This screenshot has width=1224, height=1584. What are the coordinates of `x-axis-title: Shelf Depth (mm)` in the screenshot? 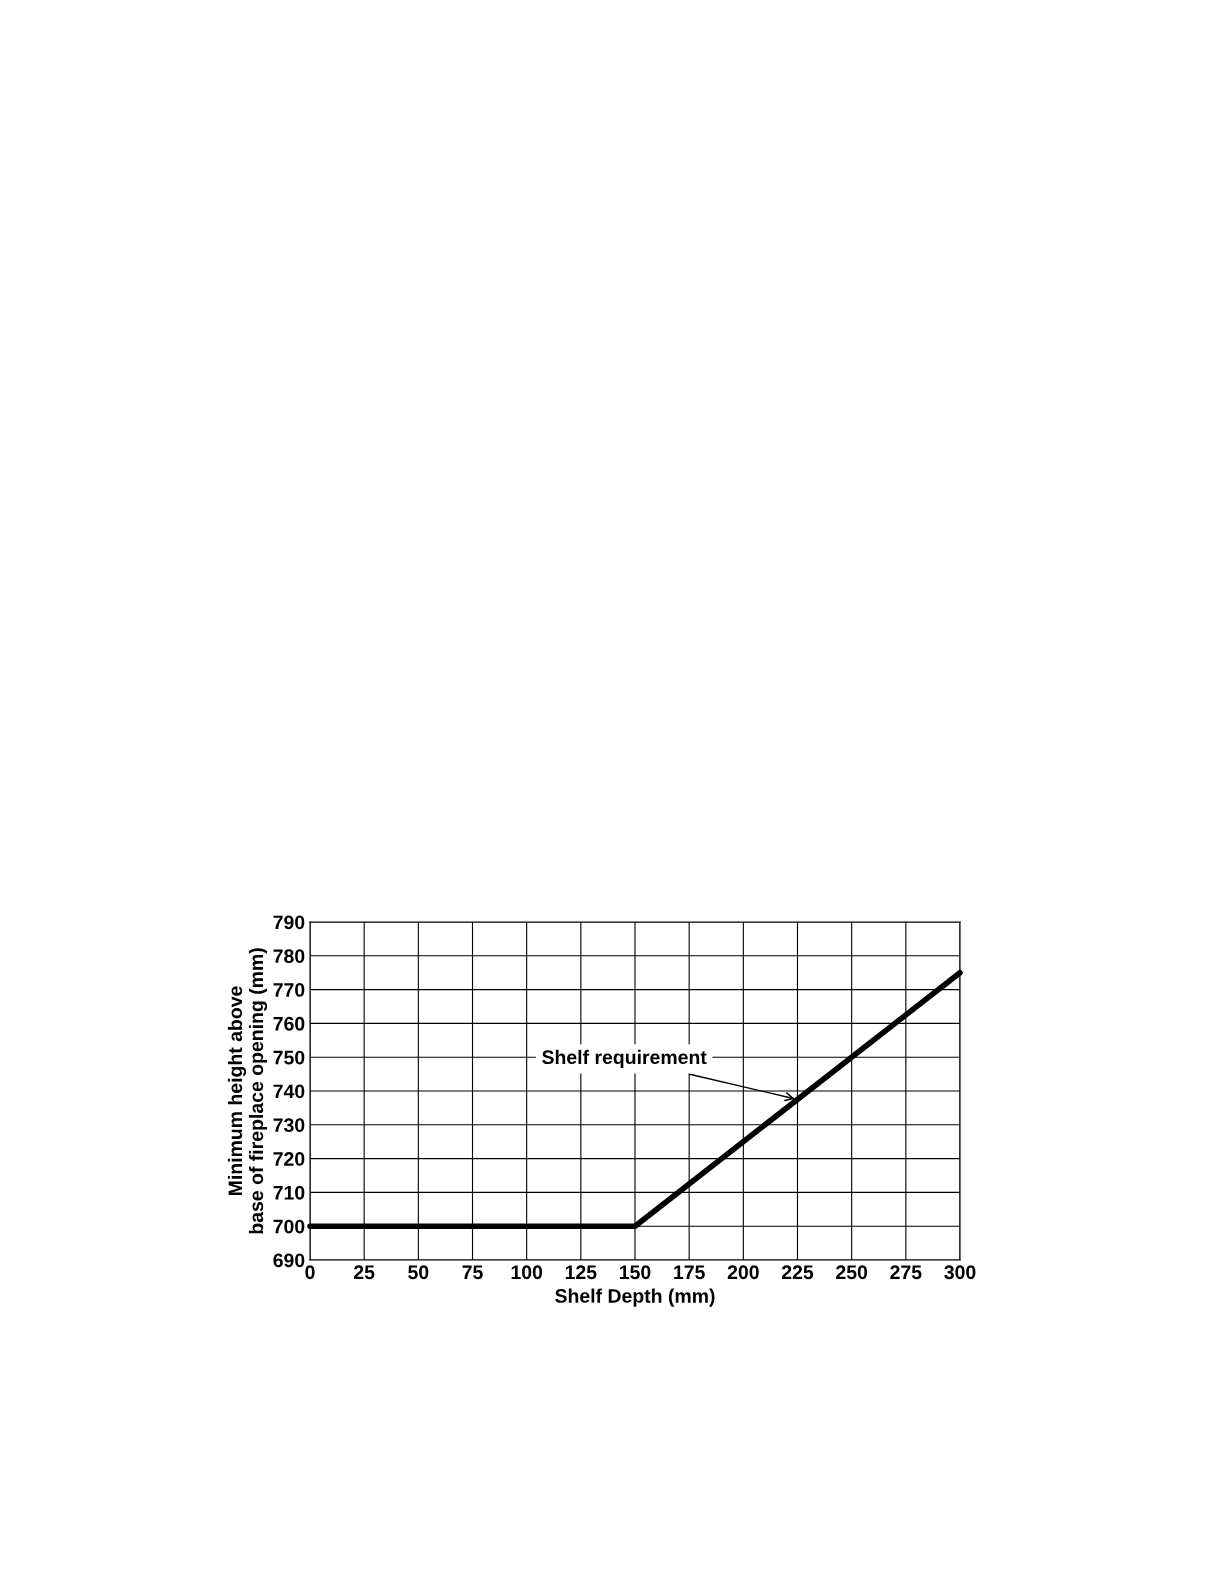 It's located at (635, 1297).